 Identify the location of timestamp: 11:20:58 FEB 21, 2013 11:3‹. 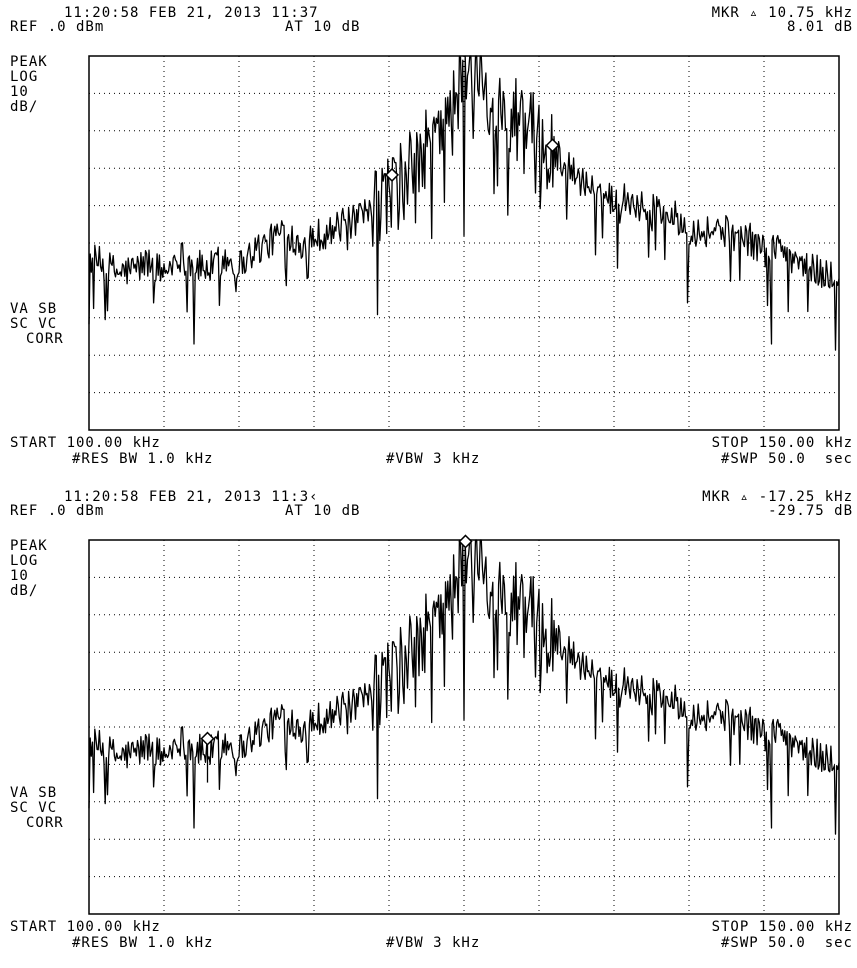
(191, 497).